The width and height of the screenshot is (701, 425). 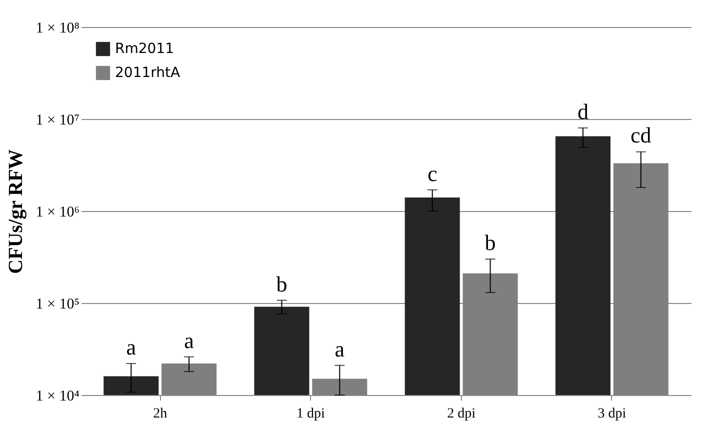 I want to click on annotation: d, so click(x=582, y=111).